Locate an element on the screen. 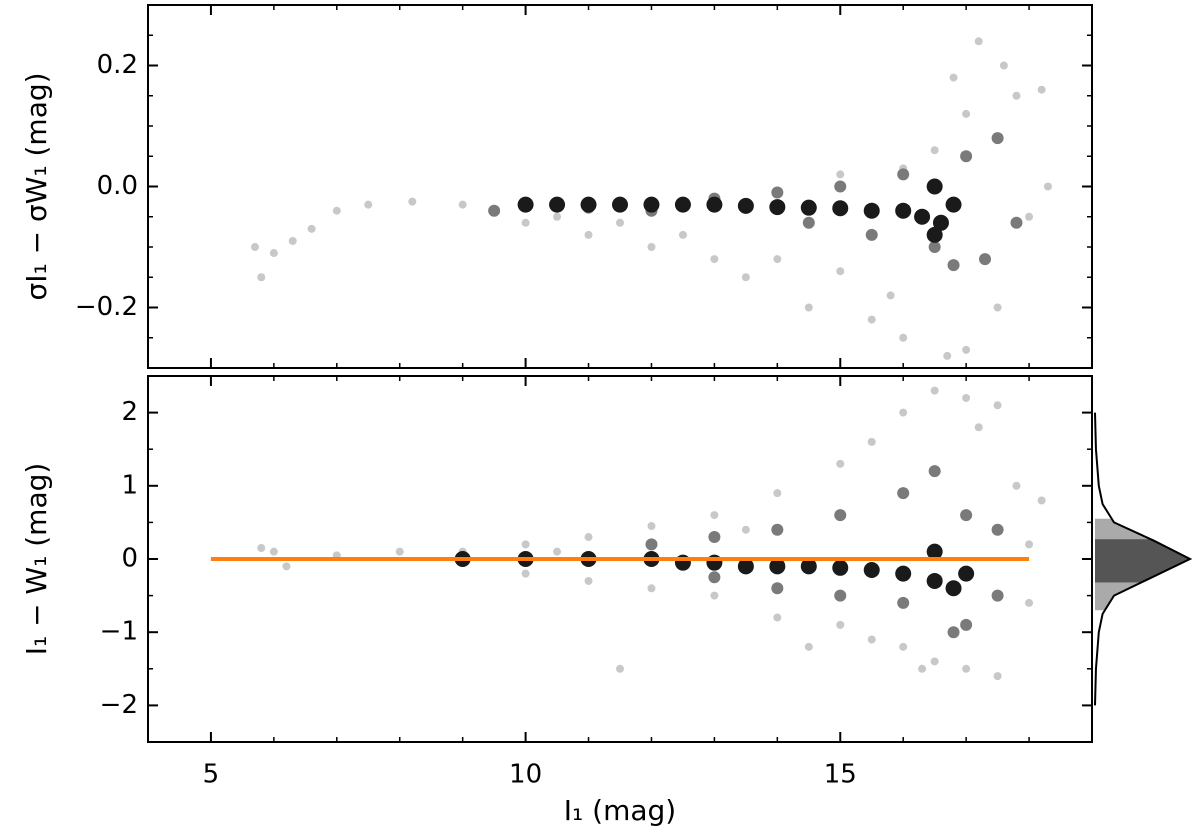 Image resolution: width=1200 pixels, height=834 pixels. x-tick-label: 15 is located at coordinates (840, 775).